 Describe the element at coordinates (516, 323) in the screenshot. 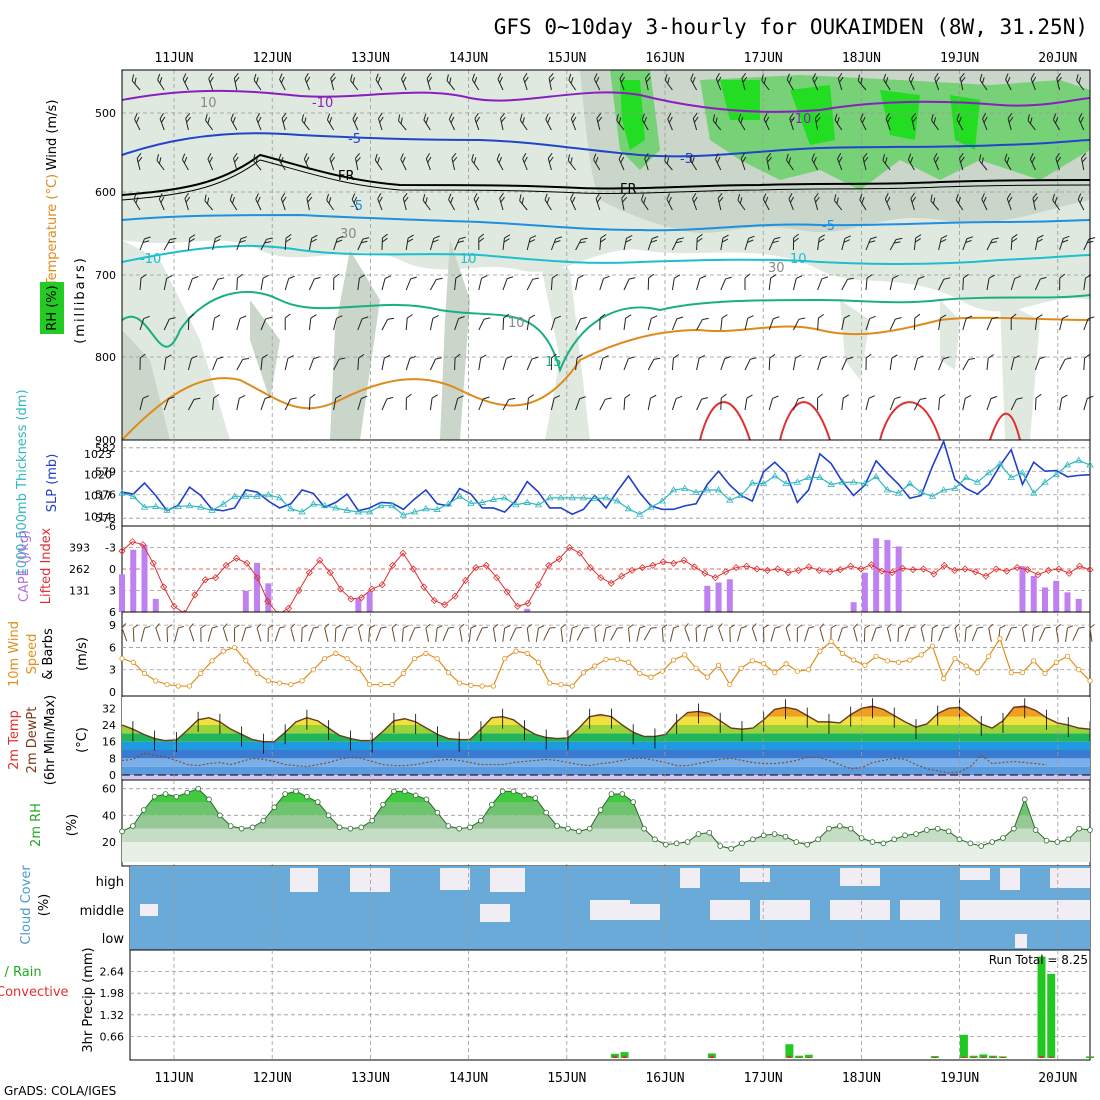

I see `contour-label: 10` at that location.